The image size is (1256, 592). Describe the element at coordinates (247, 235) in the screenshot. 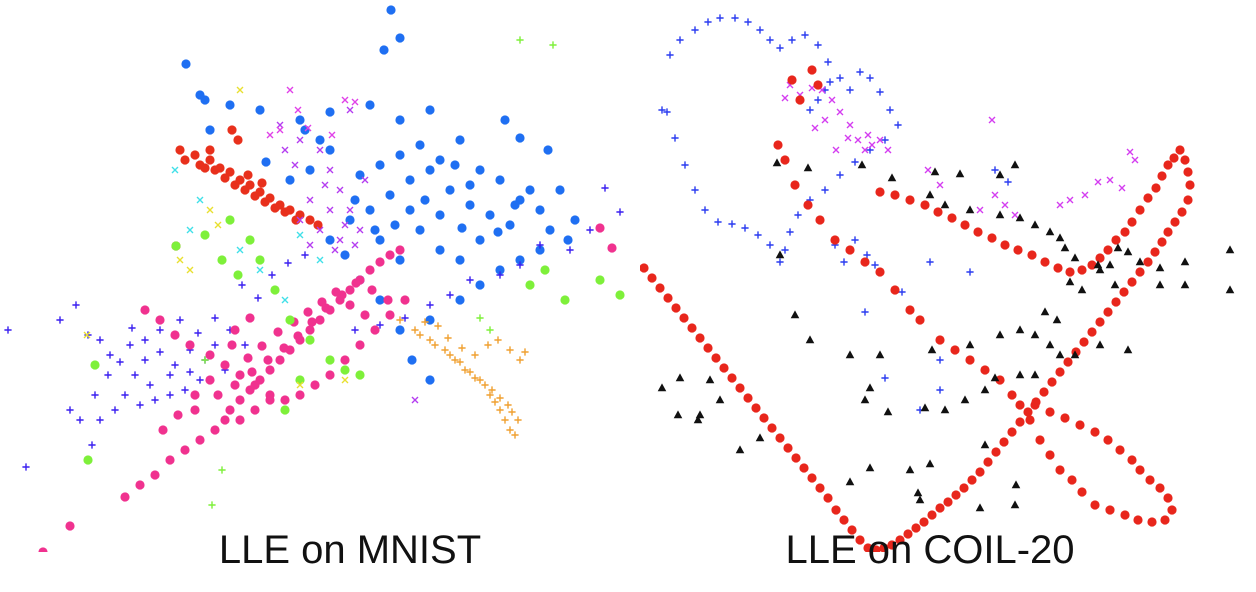

I see `series-9-cyan-x` at that location.